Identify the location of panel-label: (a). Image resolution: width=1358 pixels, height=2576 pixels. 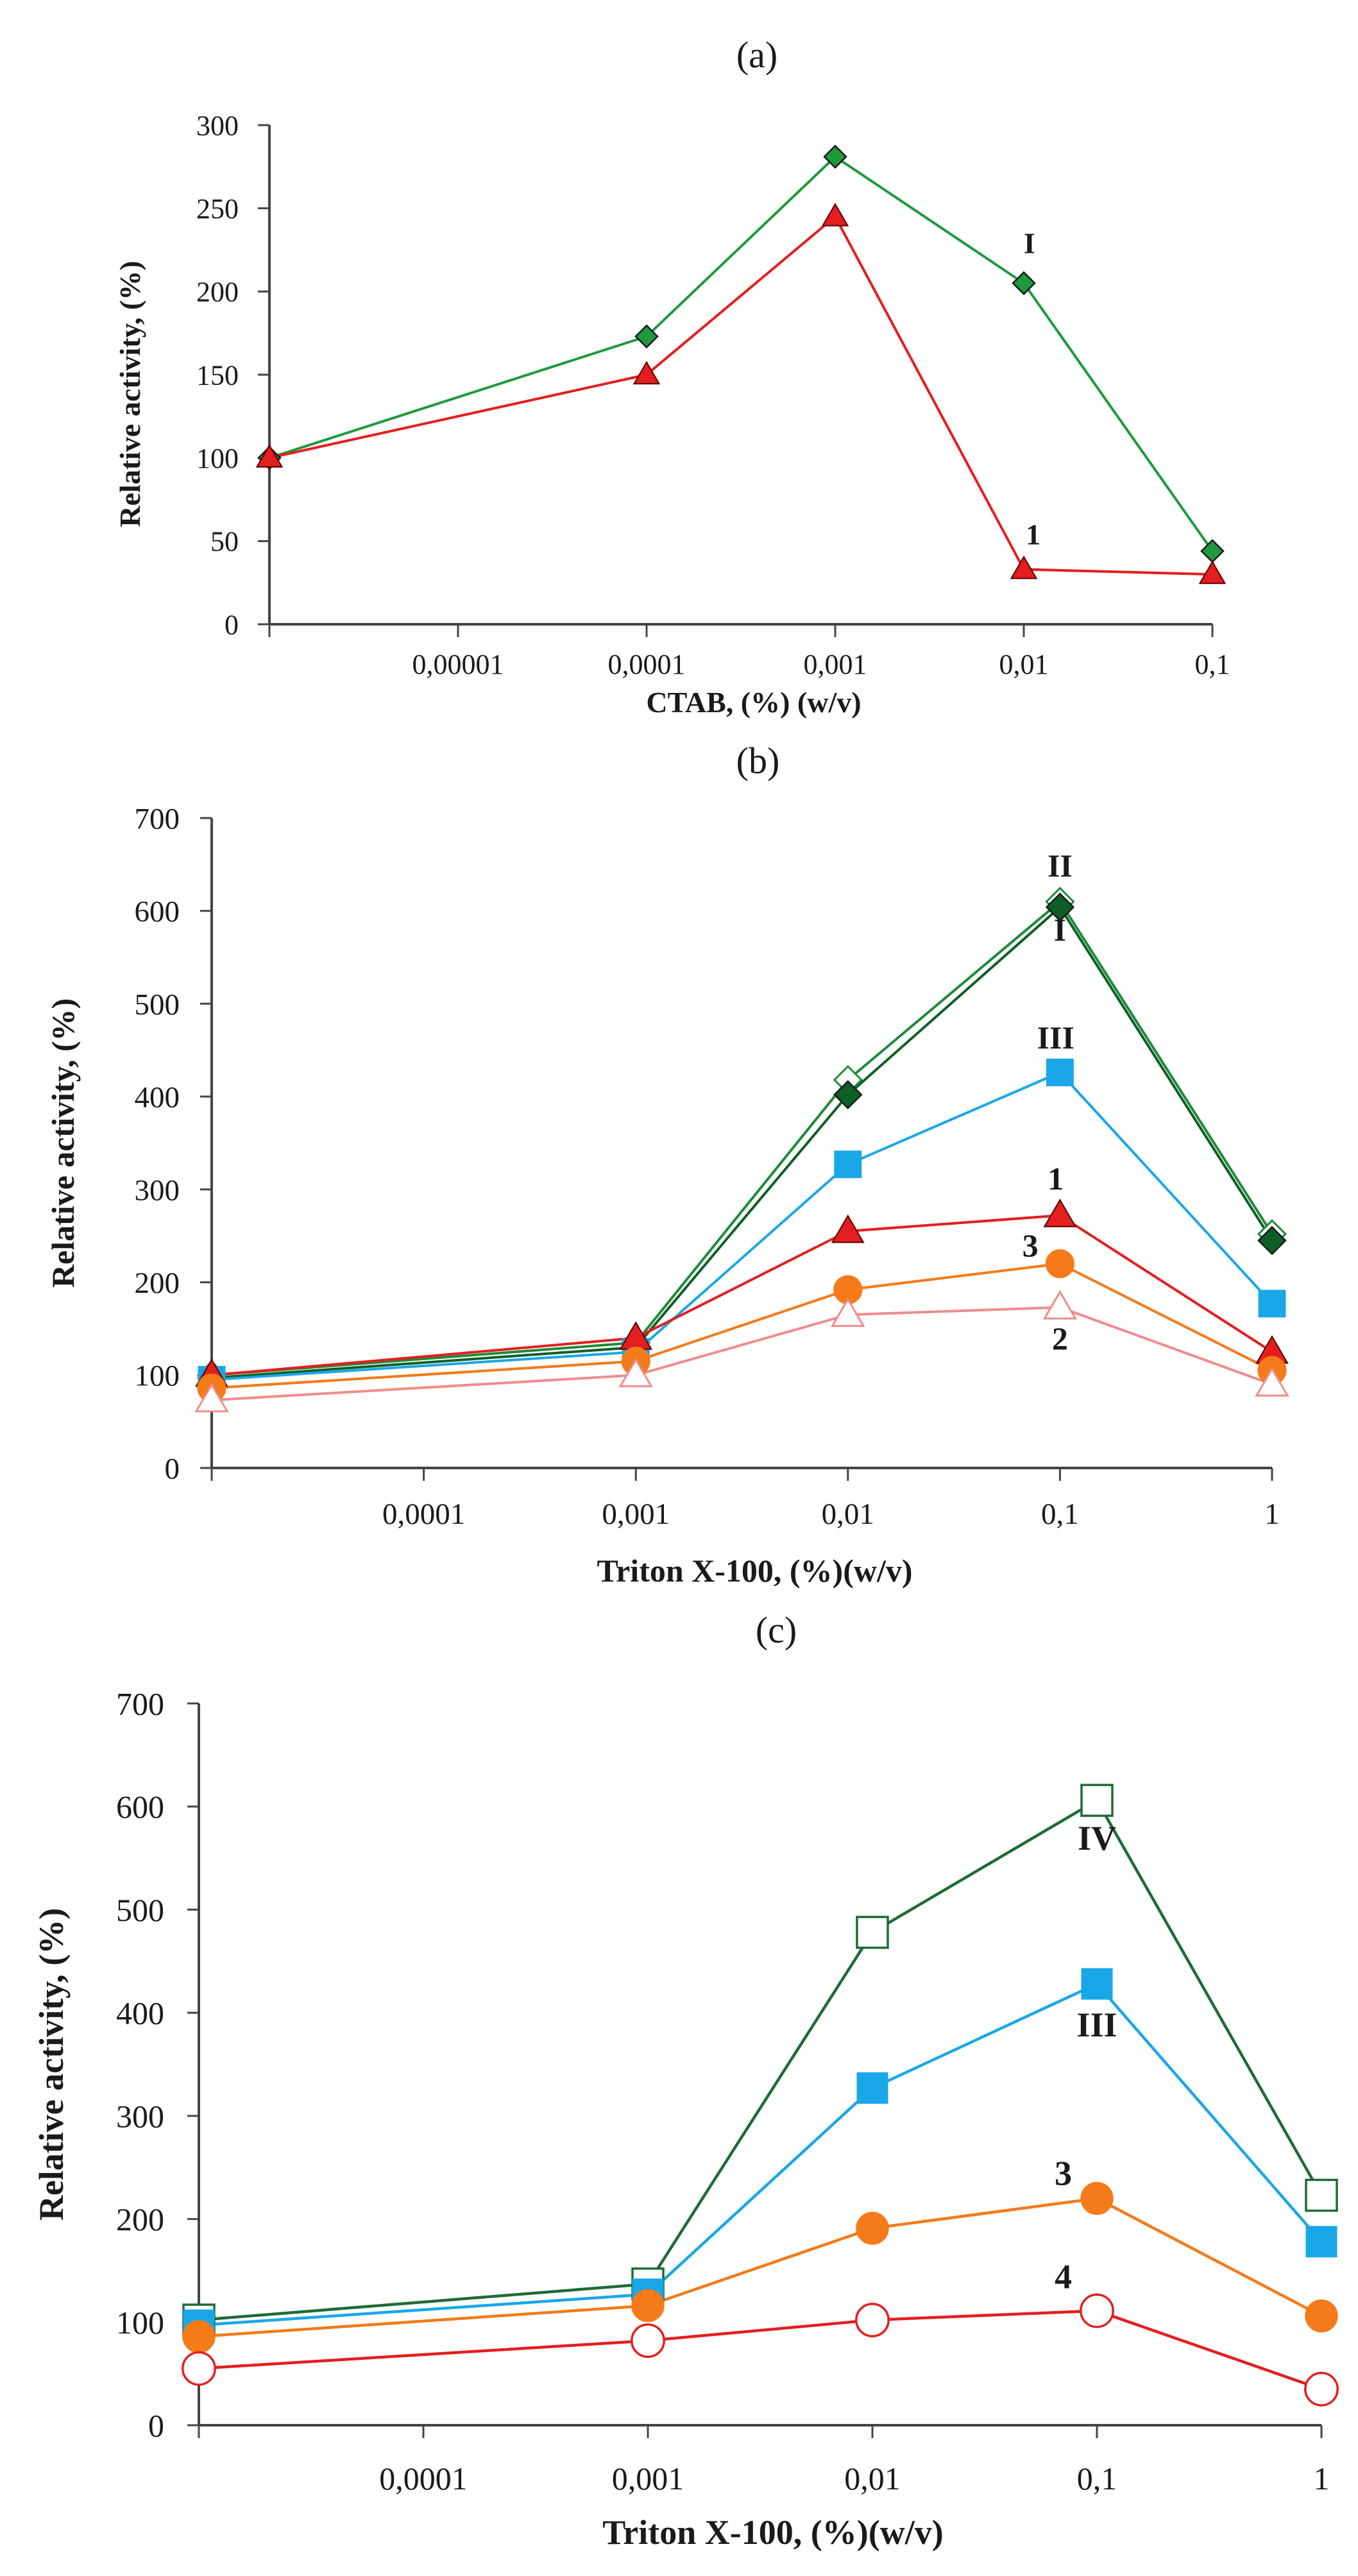
(756, 55).